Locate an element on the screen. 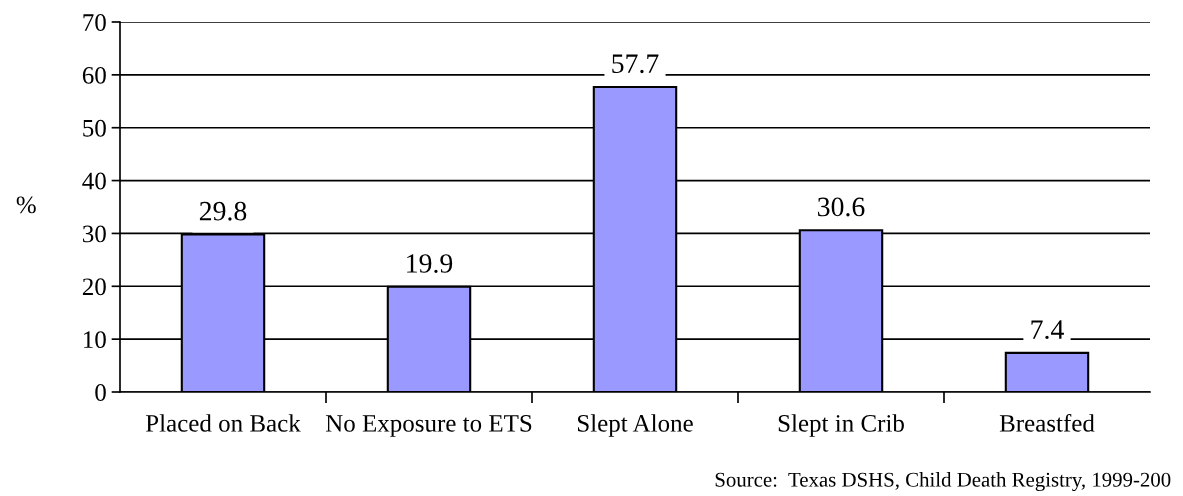 The image size is (1183, 496). y-tick-label: 50 is located at coordinates (94, 128).